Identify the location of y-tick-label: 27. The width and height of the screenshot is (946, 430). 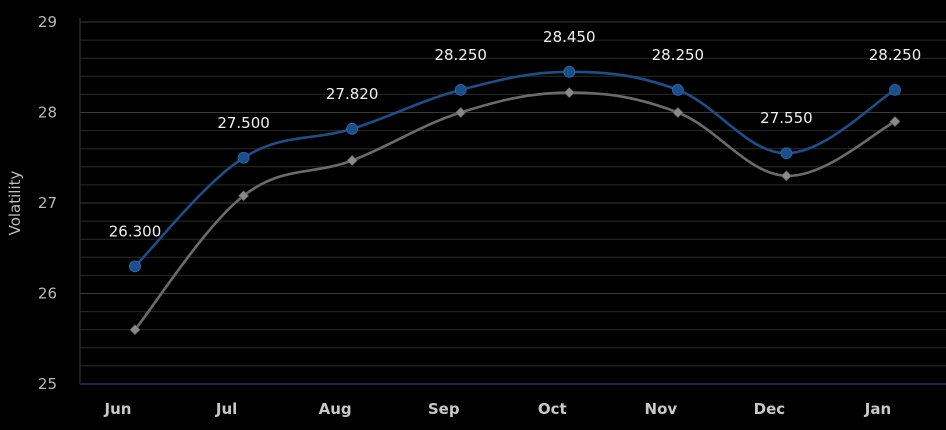
(47, 203).